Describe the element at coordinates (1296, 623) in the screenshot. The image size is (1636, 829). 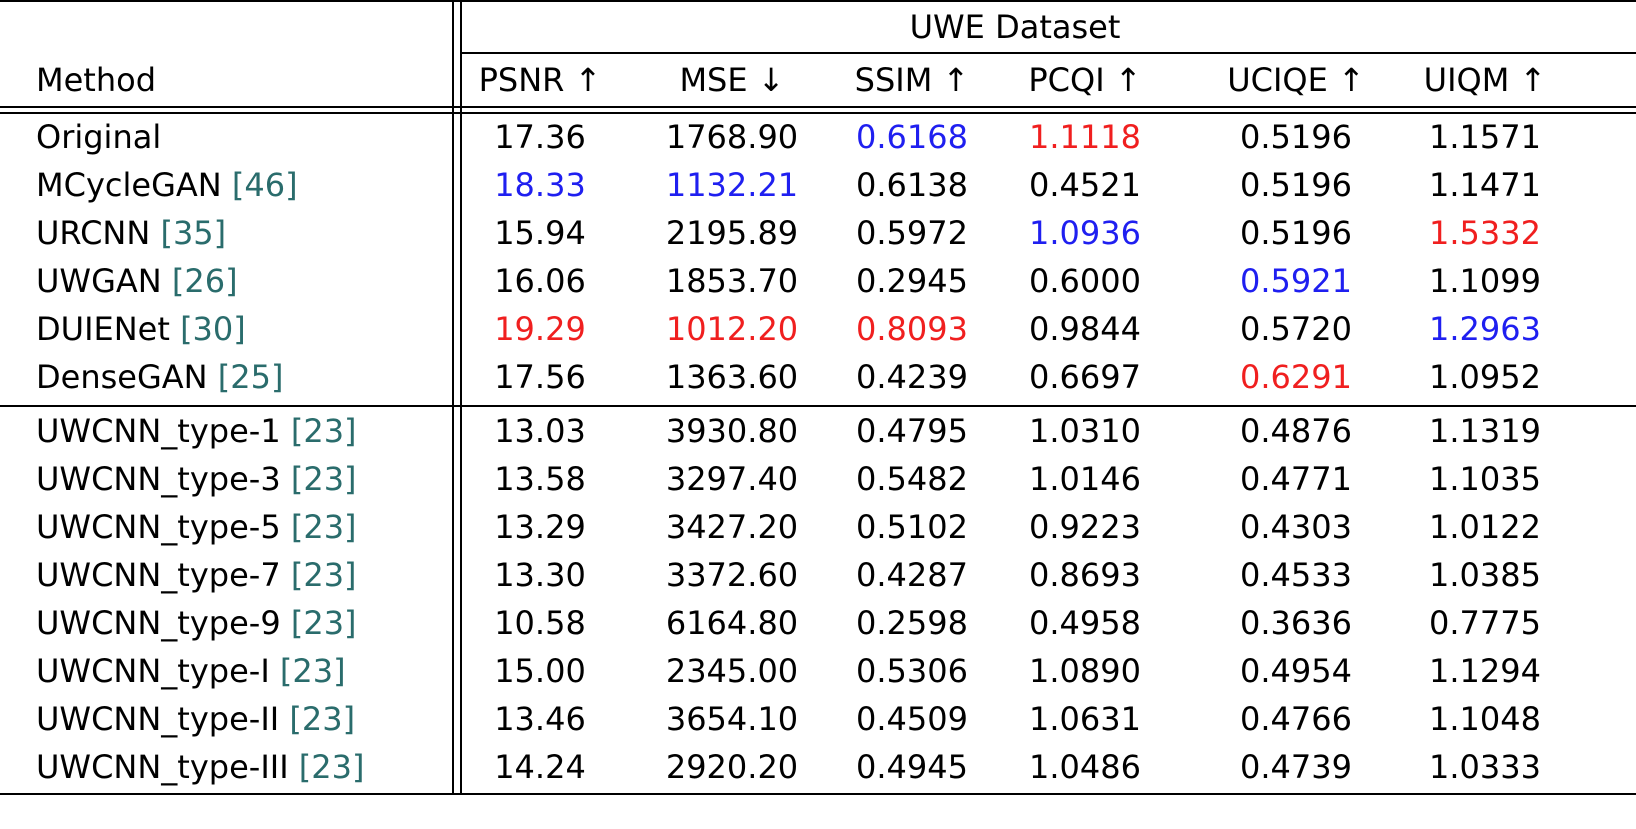
I see `value-cell: 0.3636` at that location.